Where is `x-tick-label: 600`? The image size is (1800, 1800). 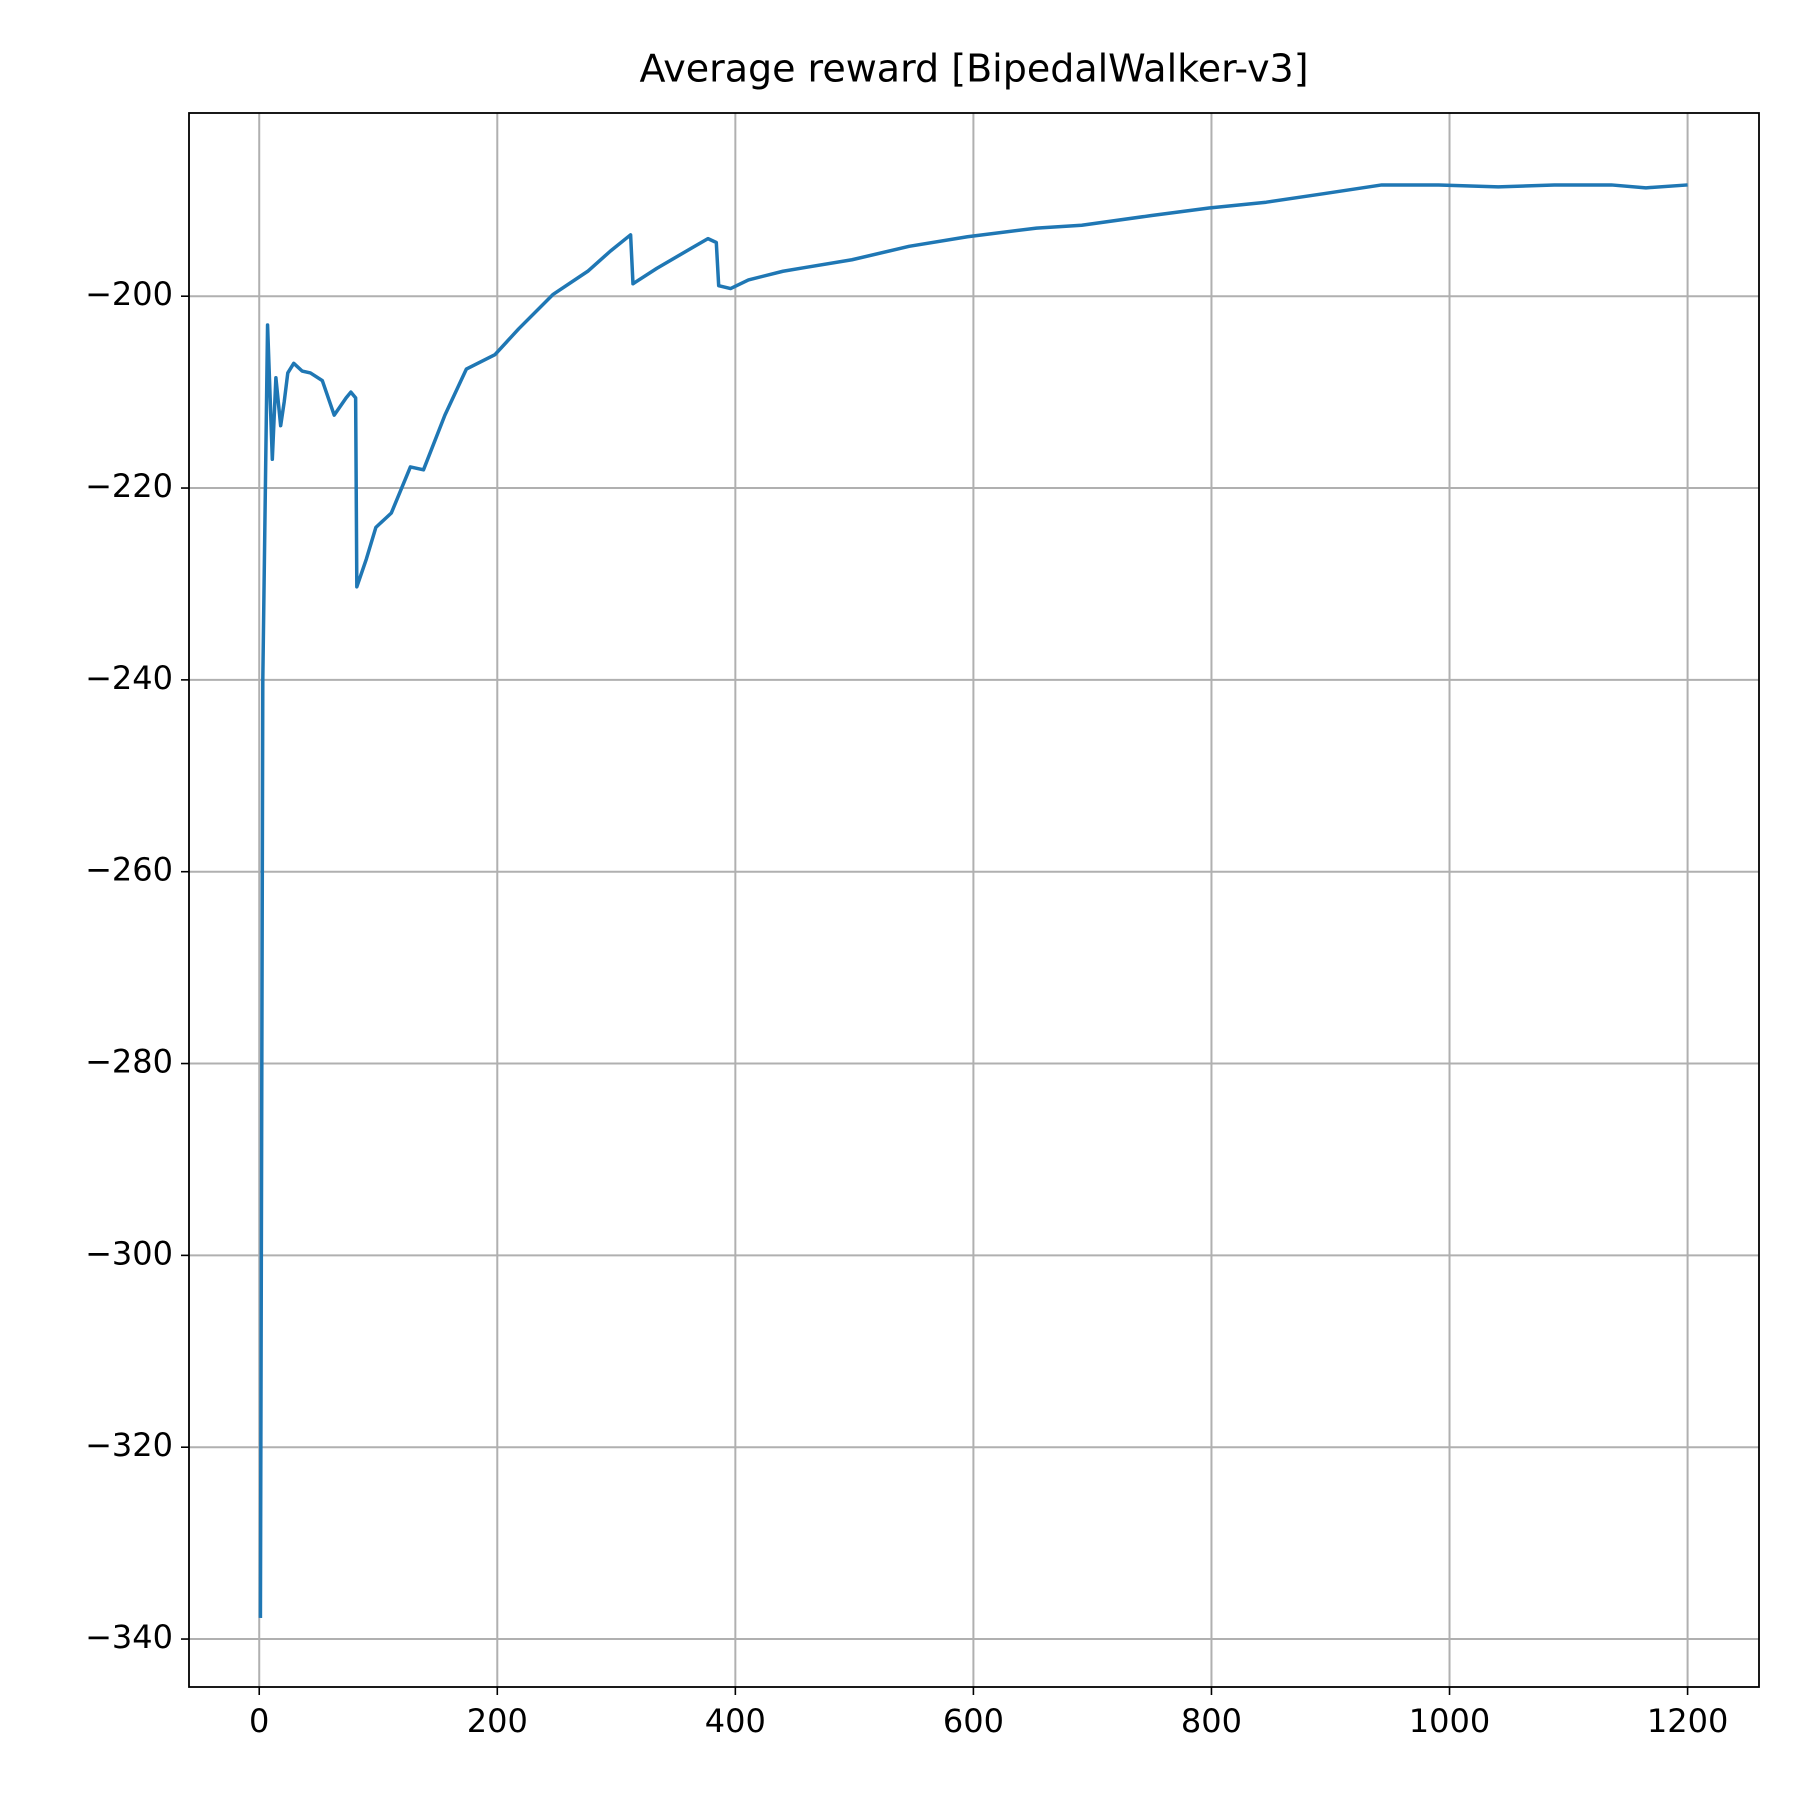 x-tick-label: 600 is located at coordinates (973, 1721).